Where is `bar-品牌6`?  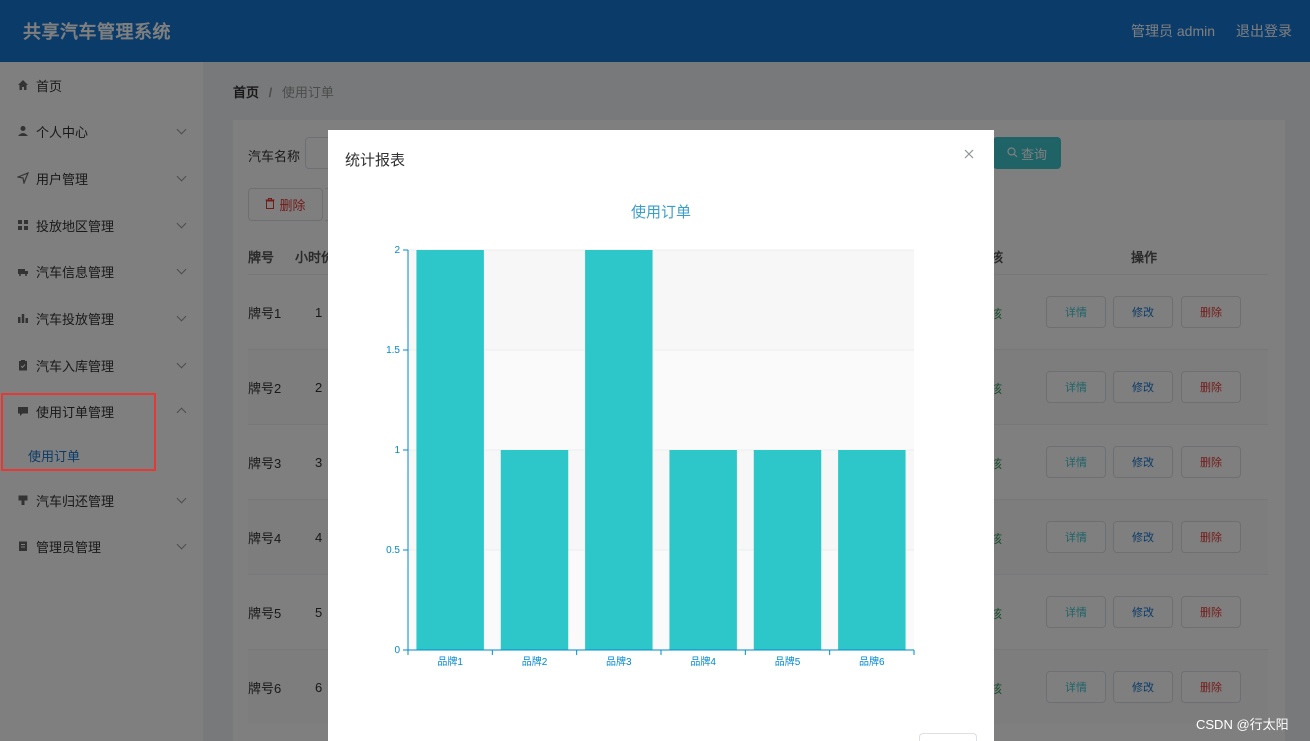
bar-品牌6 is located at coordinates (872, 550).